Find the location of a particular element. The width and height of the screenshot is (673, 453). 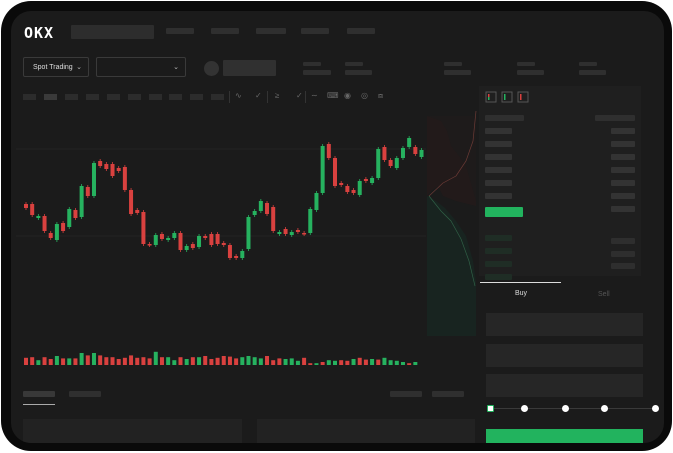

active-tab-underline is located at coordinates (520, 282).